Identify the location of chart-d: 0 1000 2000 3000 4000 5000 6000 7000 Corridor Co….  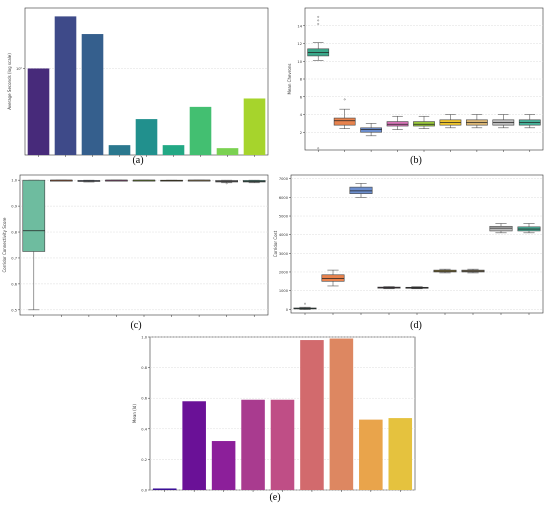
(408, 244).